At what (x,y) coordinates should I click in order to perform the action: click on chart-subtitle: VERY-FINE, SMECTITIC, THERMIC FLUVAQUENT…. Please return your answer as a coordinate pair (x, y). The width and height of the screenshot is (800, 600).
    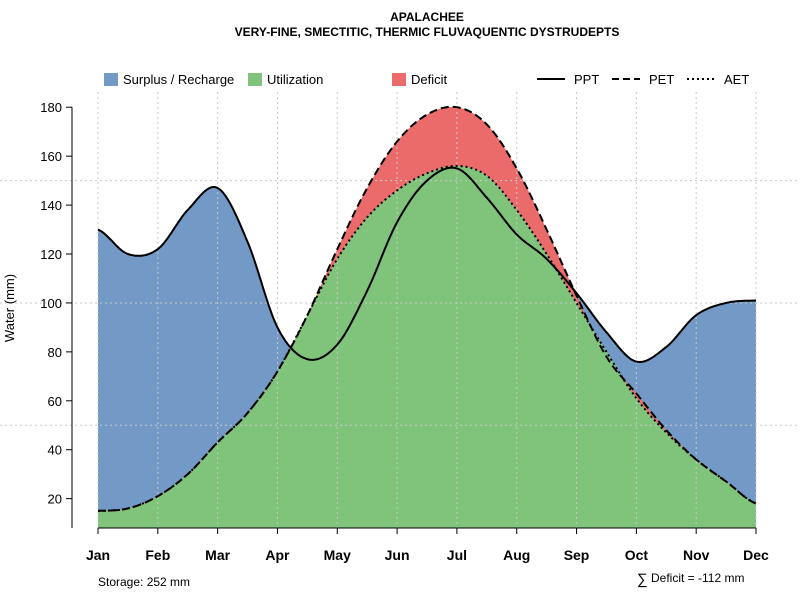
    Looking at the image, I should click on (427, 32).